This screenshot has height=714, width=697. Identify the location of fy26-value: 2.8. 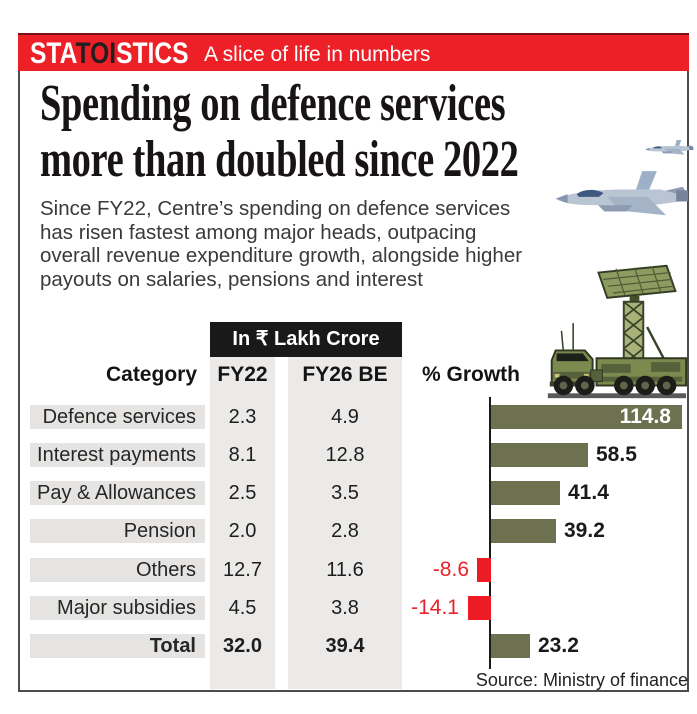
(345, 531).